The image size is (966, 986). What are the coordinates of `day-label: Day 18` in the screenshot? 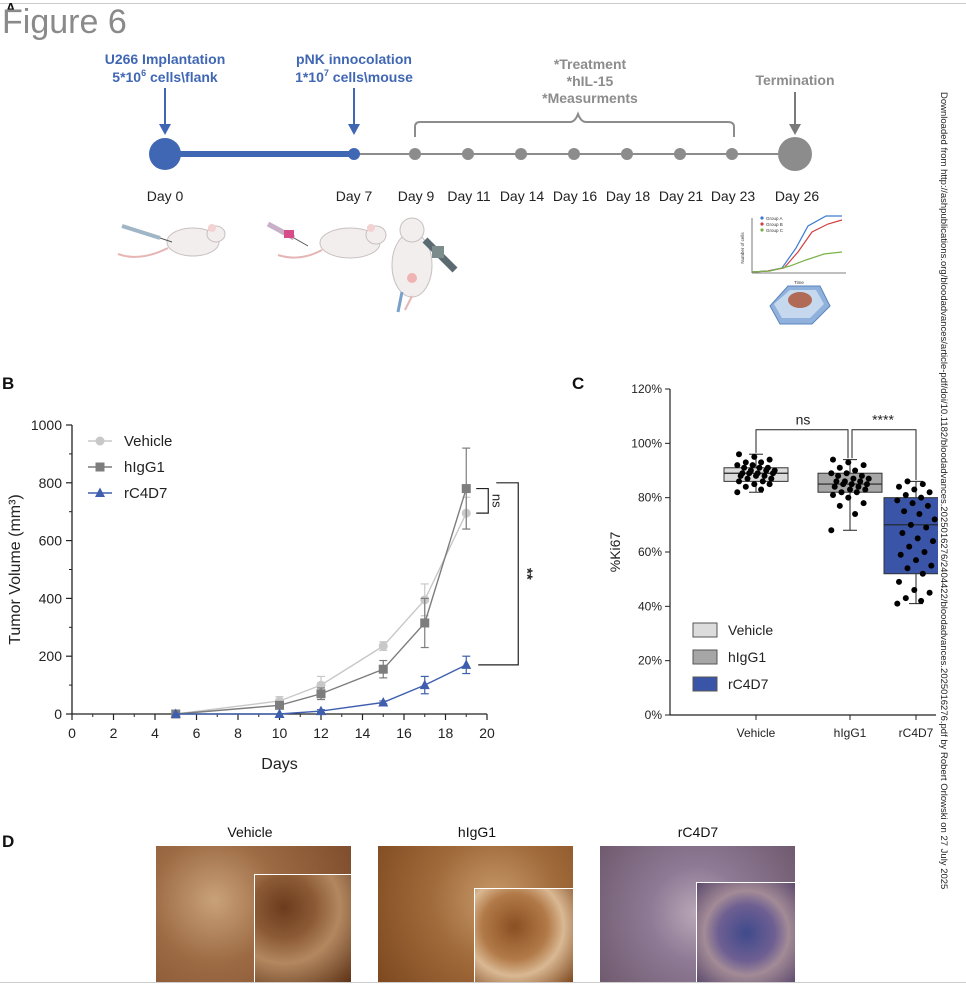 It's located at (628, 196).